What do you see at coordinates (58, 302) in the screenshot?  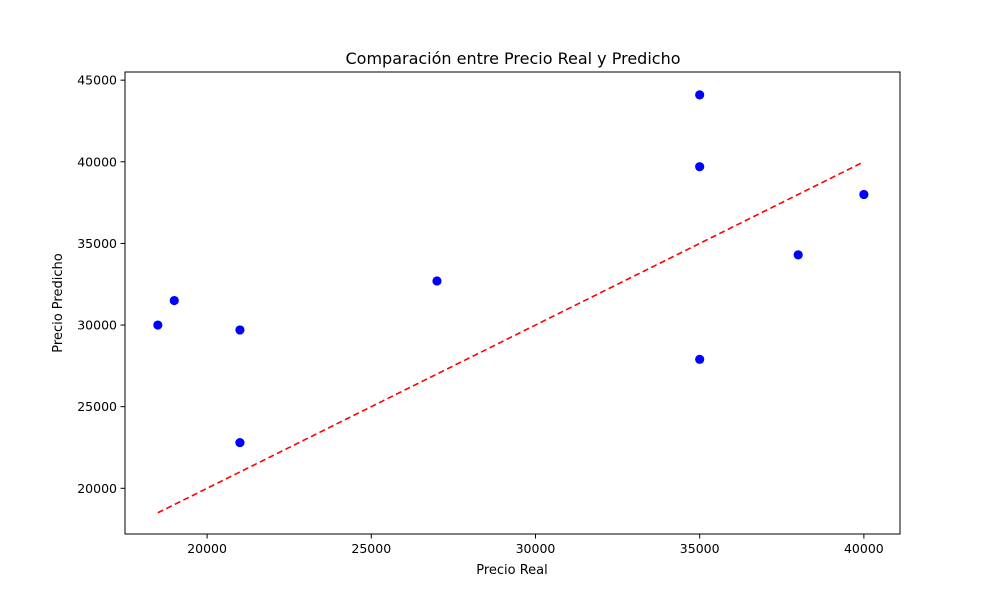 I see `y-axis-label: Precio Predicho` at bounding box center [58, 302].